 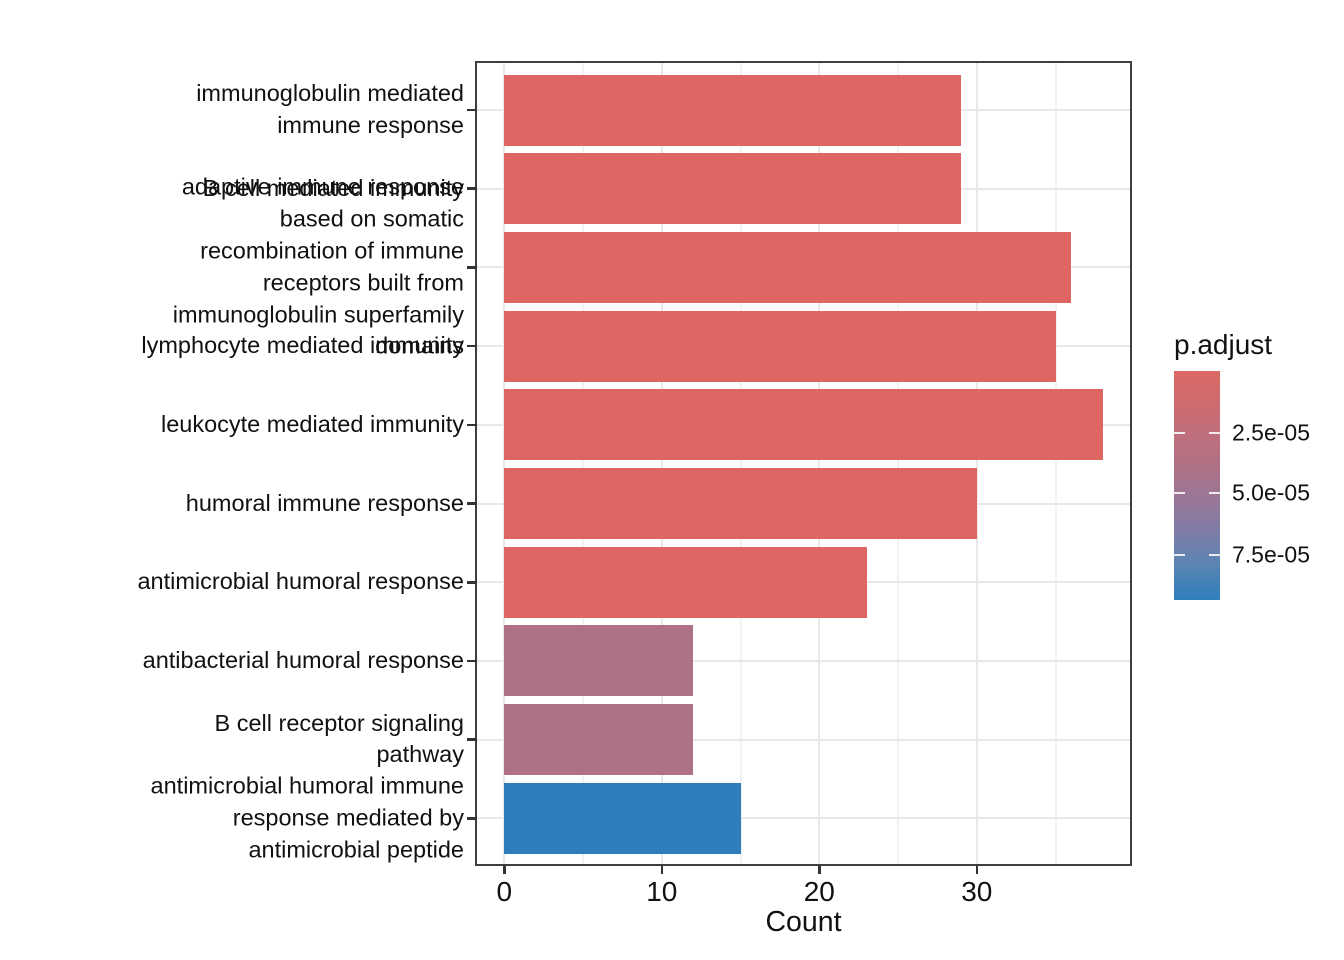 What do you see at coordinates (330, 110) in the screenshot?
I see `y-axis-label: immunoglobulin mediated immune response` at bounding box center [330, 110].